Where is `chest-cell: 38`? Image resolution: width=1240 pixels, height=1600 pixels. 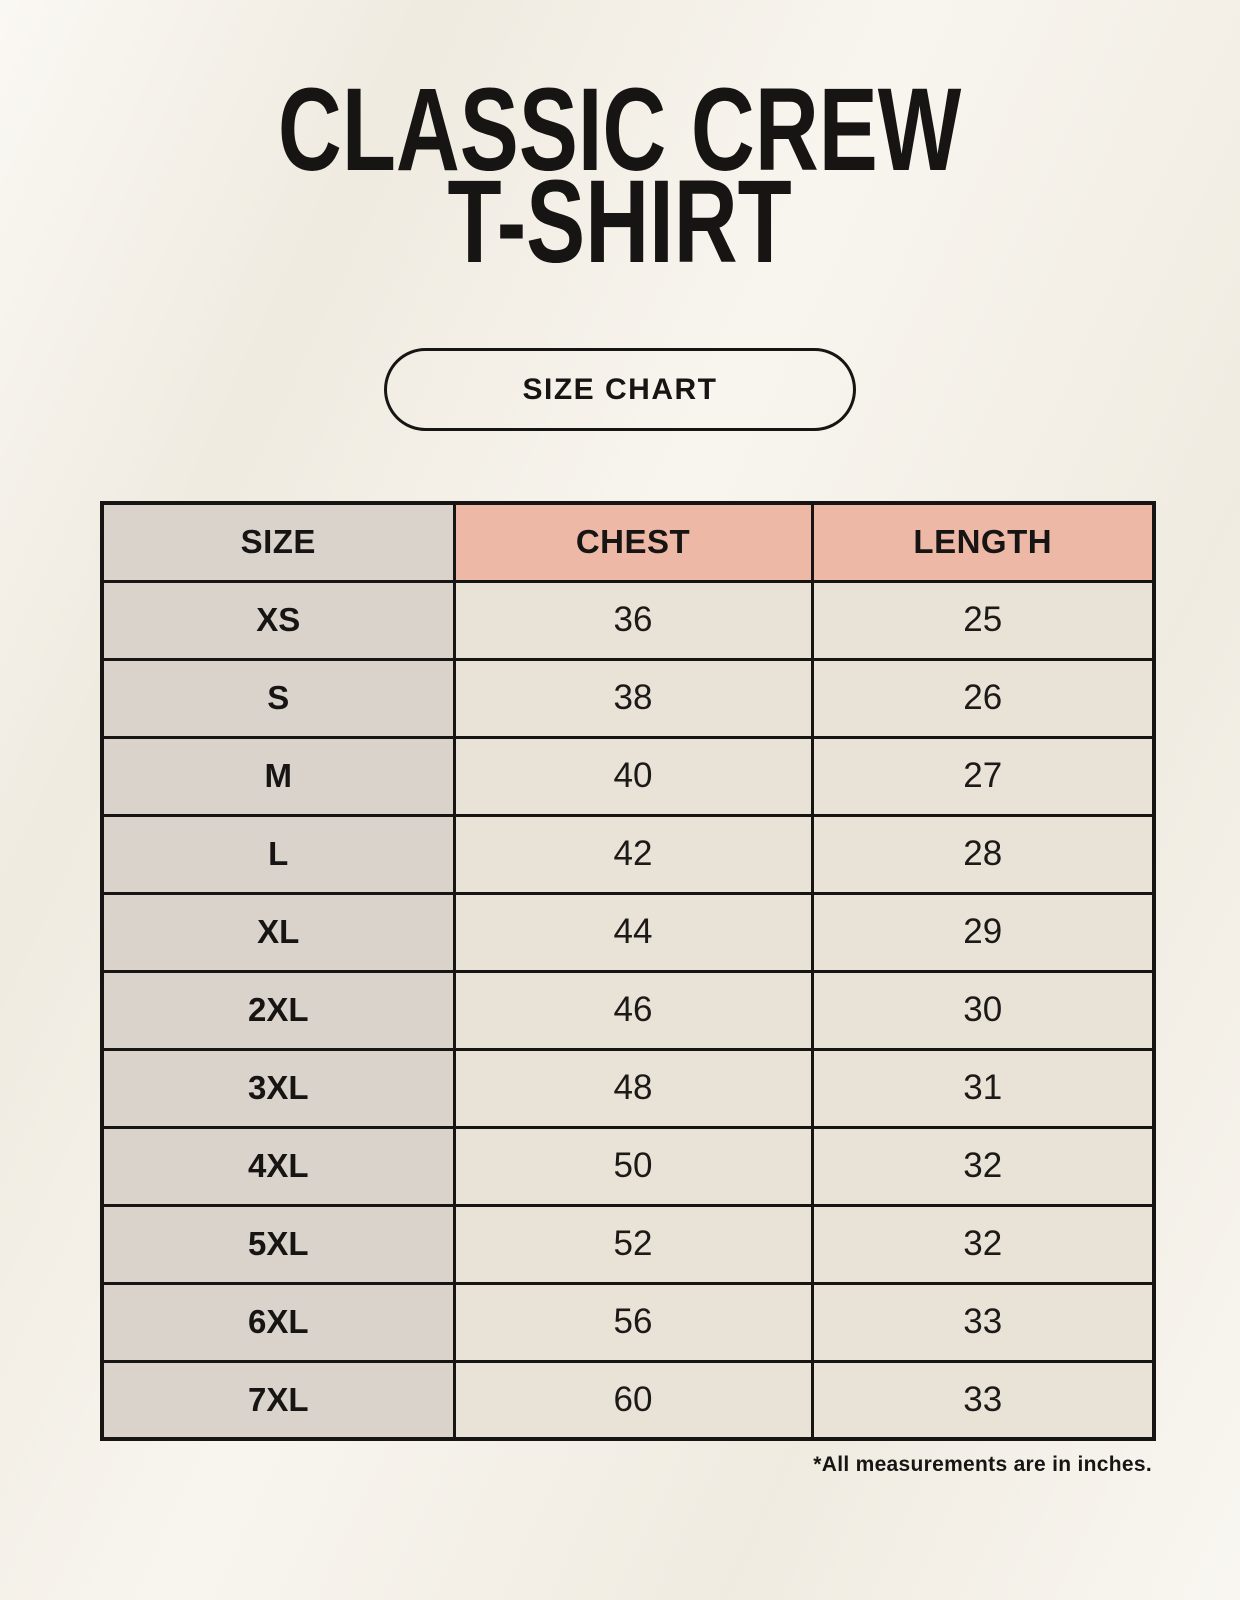 chest-cell: 38 is located at coordinates (633, 698).